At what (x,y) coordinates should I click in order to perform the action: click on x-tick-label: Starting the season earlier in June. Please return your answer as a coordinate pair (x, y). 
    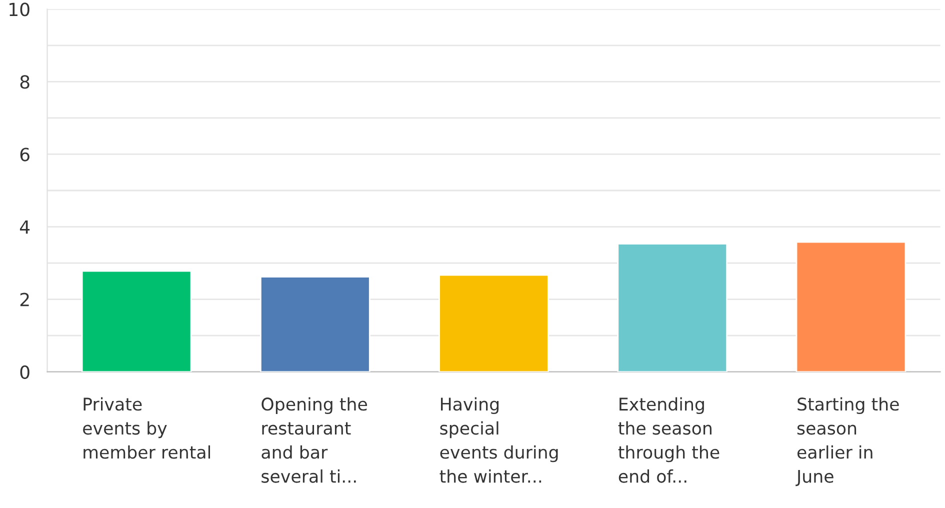
    Looking at the image, I should click on (847, 441).